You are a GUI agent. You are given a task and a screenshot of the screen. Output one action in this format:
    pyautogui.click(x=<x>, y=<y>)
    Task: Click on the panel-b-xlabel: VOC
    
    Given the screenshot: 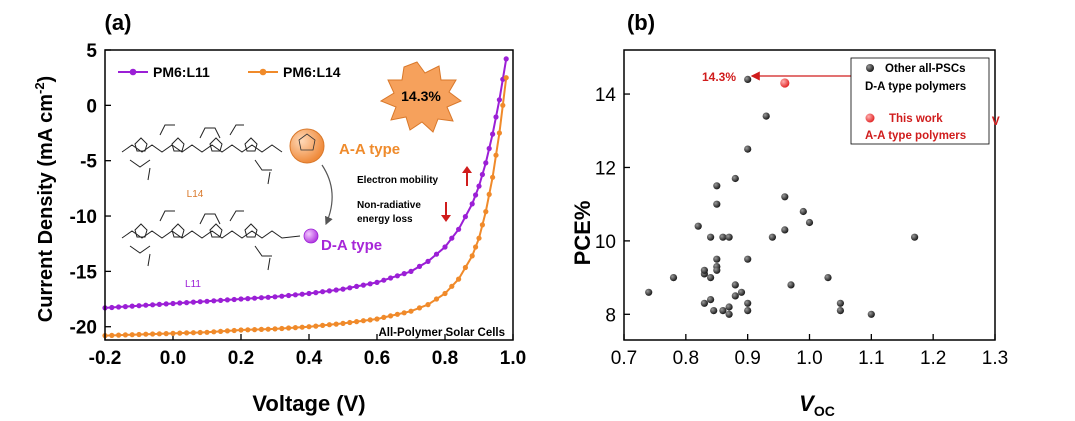 What is the action you would take?
    pyautogui.click(x=817, y=405)
    